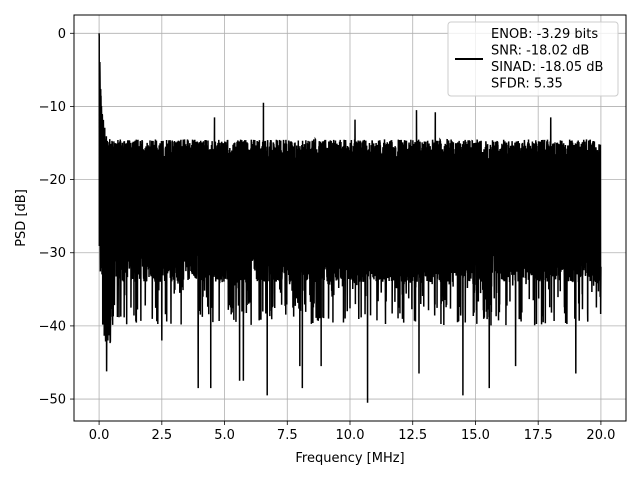 The height and width of the screenshot is (480, 640). What do you see at coordinates (52, 253) in the screenshot?
I see `y-tick-label: −30` at bounding box center [52, 253].